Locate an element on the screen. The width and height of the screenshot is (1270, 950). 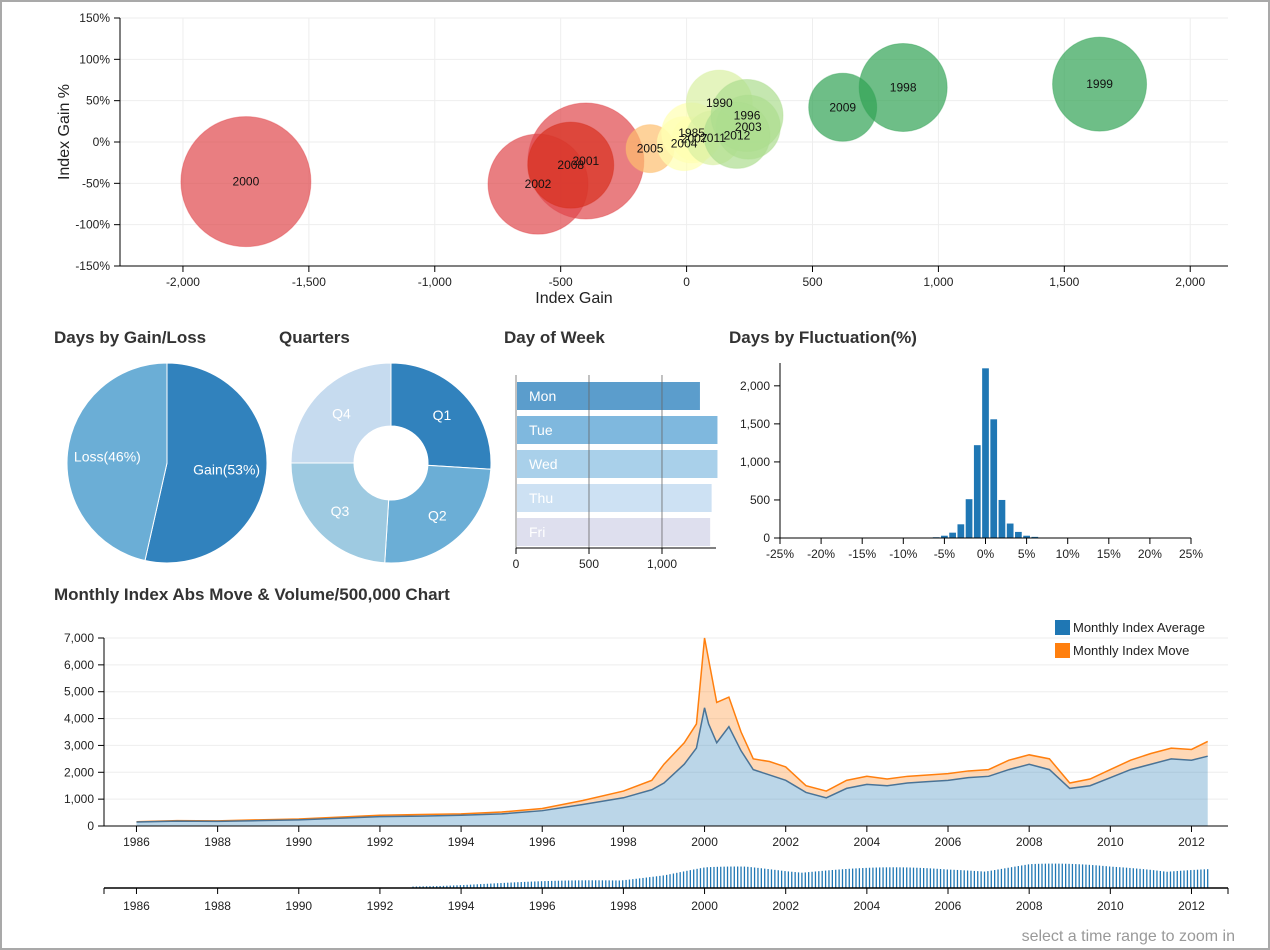
day-bar-label: Tue is located at coordinates (541, 430).